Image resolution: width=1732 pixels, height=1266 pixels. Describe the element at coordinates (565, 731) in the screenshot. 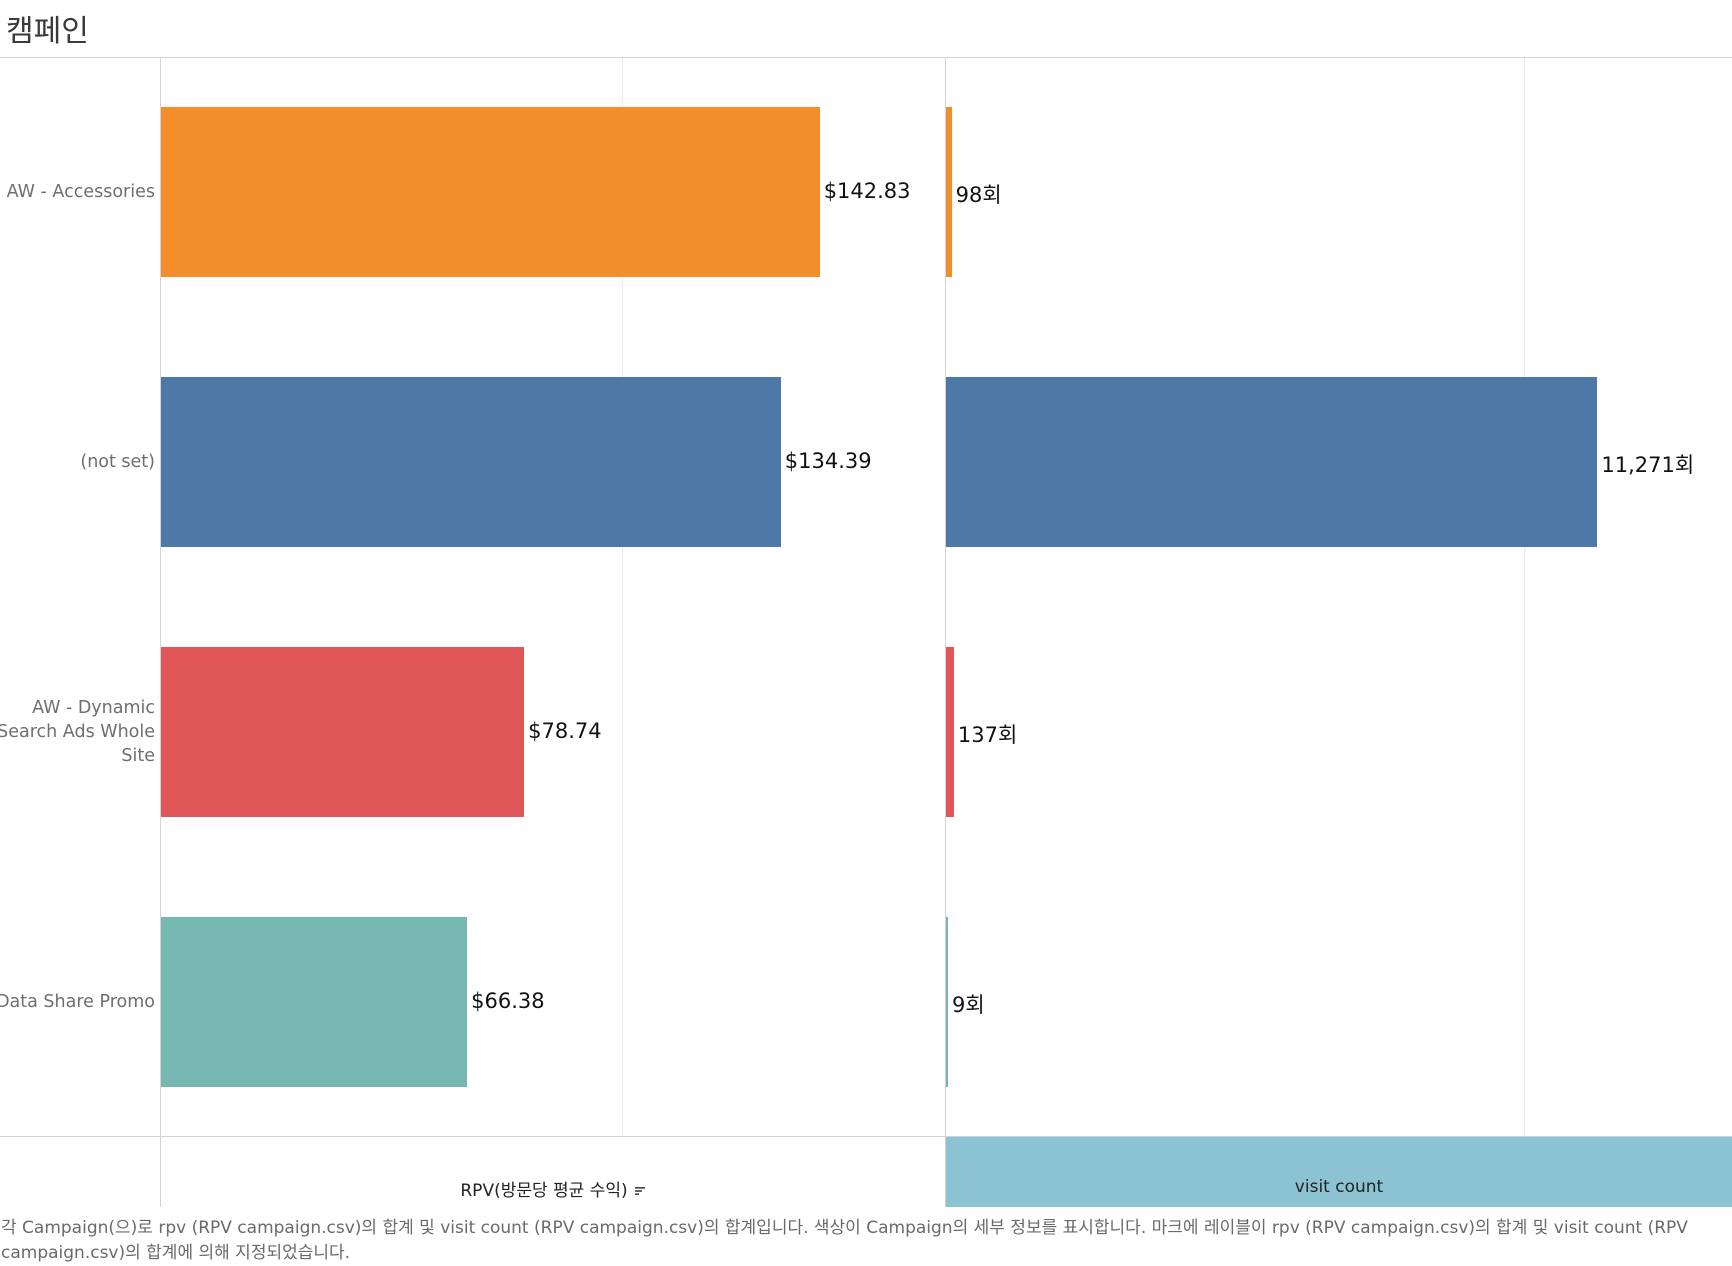

I see `data-label: $78.74` at that location.